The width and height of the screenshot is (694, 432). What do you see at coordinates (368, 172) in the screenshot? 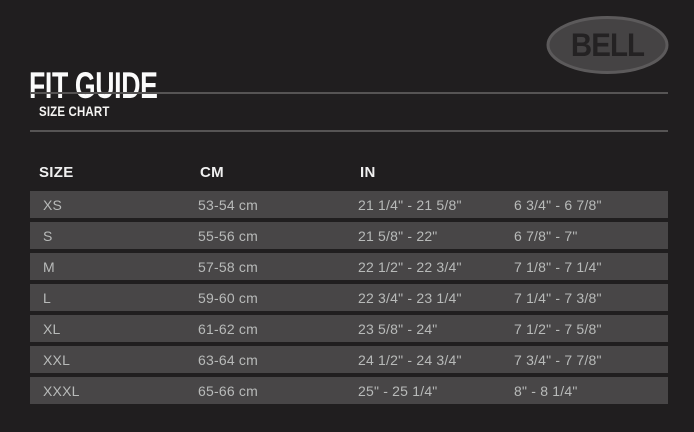
I see `column-header-in: IN` at bounding box center [368, 172].